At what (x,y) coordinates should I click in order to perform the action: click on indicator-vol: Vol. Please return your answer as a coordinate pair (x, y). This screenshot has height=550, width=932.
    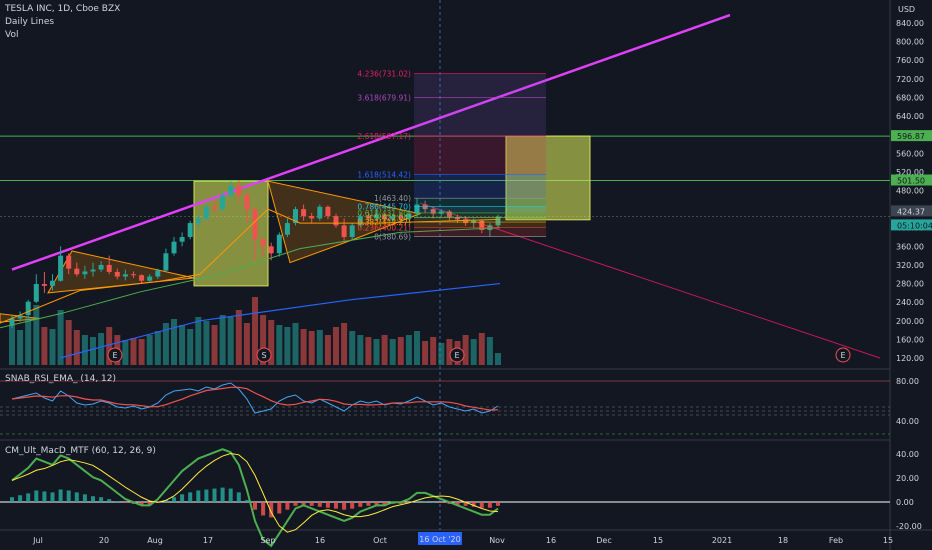
    Looking at the image, I should click on (12, 35).